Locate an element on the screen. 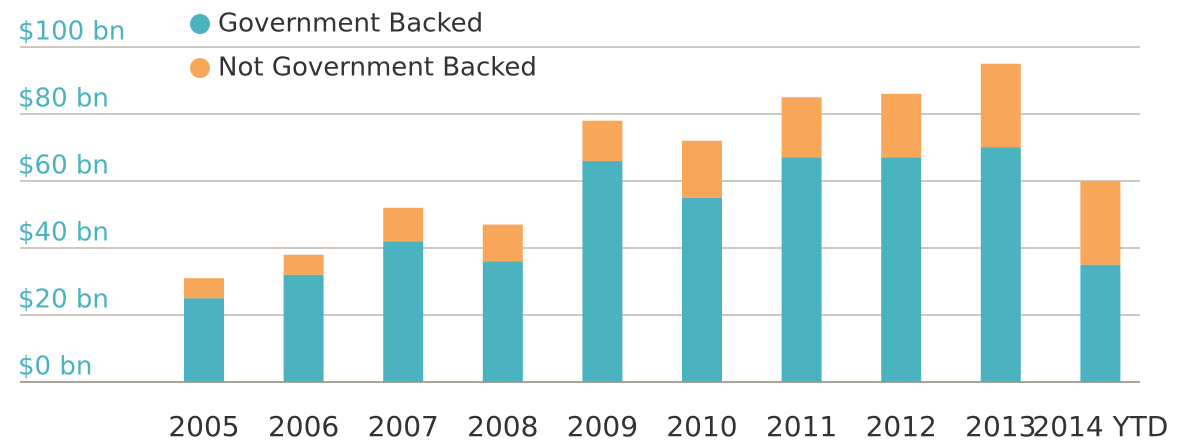 The width and height of the screenshot is (1193, 446). legend-label: Not Government Backed is located at coordinates (377, 68).